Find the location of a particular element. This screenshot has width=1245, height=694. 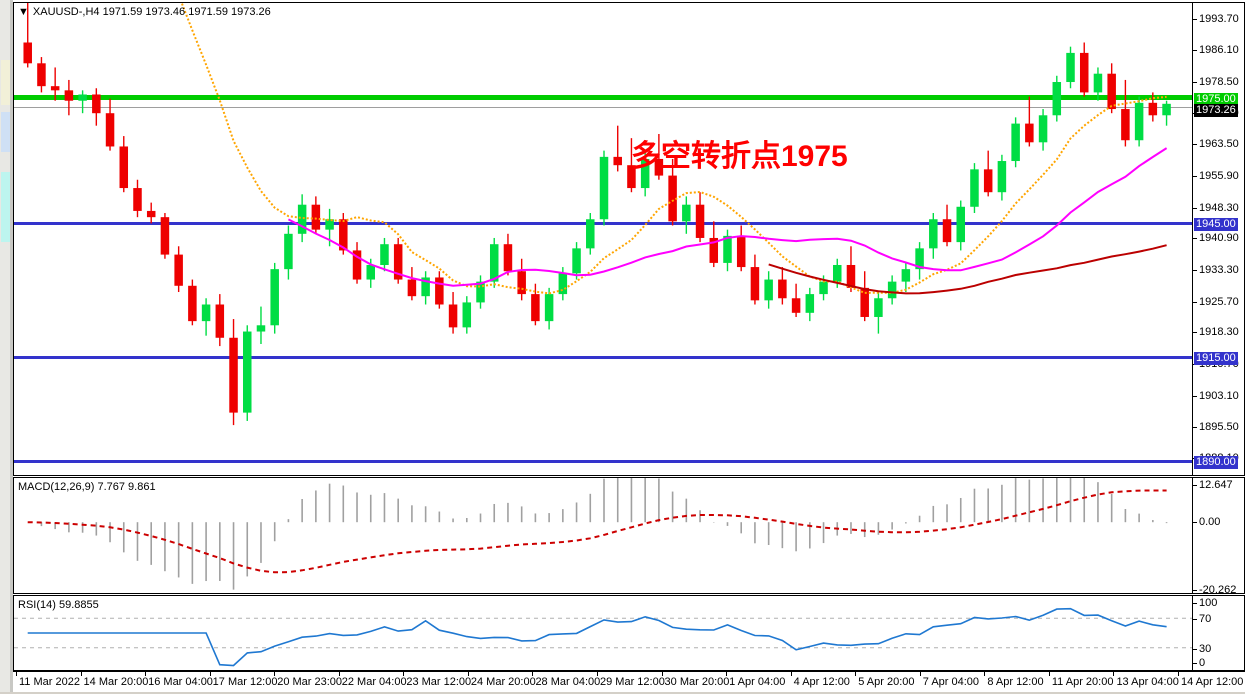

resistance-tag-1975: 1975.00 is located at coordinates (1216, 99).